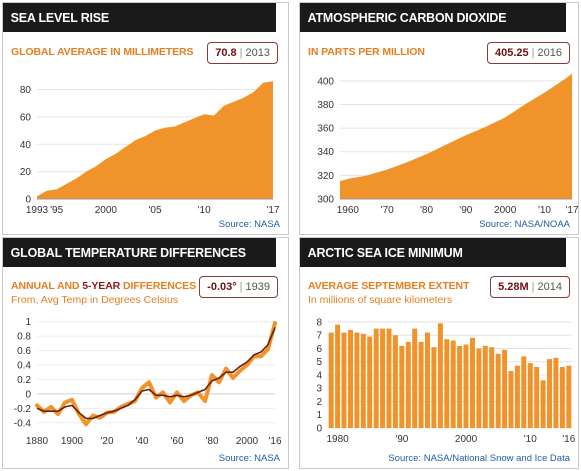 This screenshot has width=581, height=471. Describe the element at coordinates (23, 423) in the screenshot. I see `y-tick-label: -0.4` at that location.